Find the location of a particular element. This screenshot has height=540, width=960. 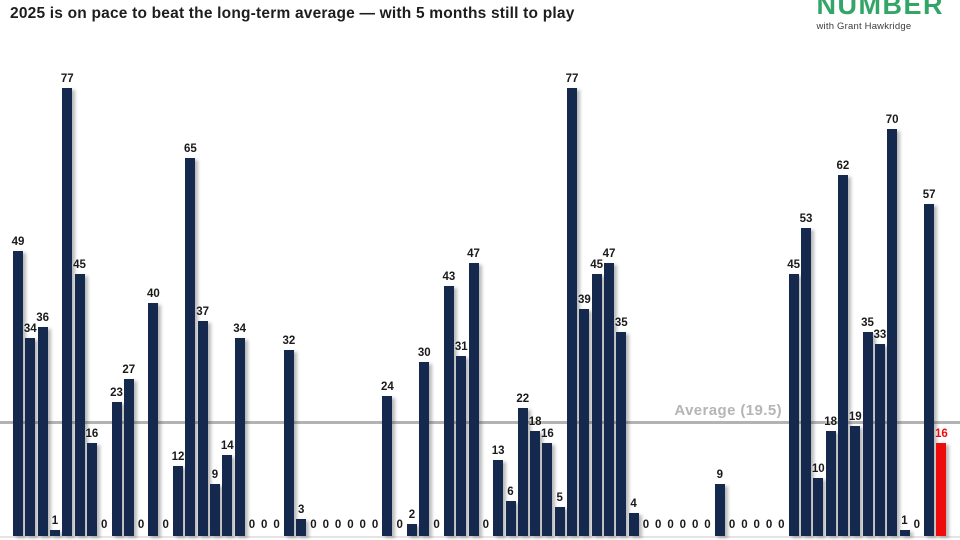

bar-value-label: 9 is located at coordinates (720, 474).